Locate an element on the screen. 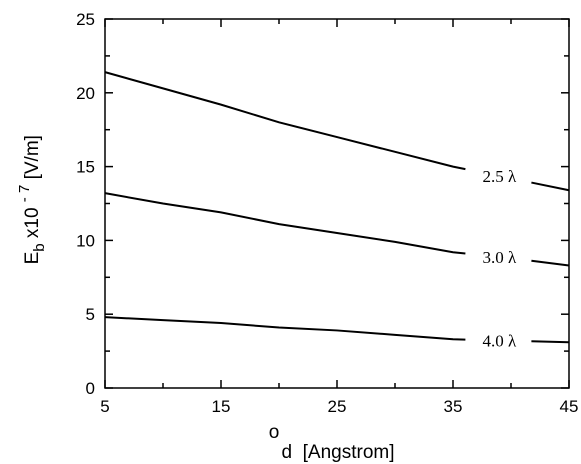 The width and height of the screenshot is (581, 464). y-axis-label-units: [V/m] is located at coordinates (32, 157).